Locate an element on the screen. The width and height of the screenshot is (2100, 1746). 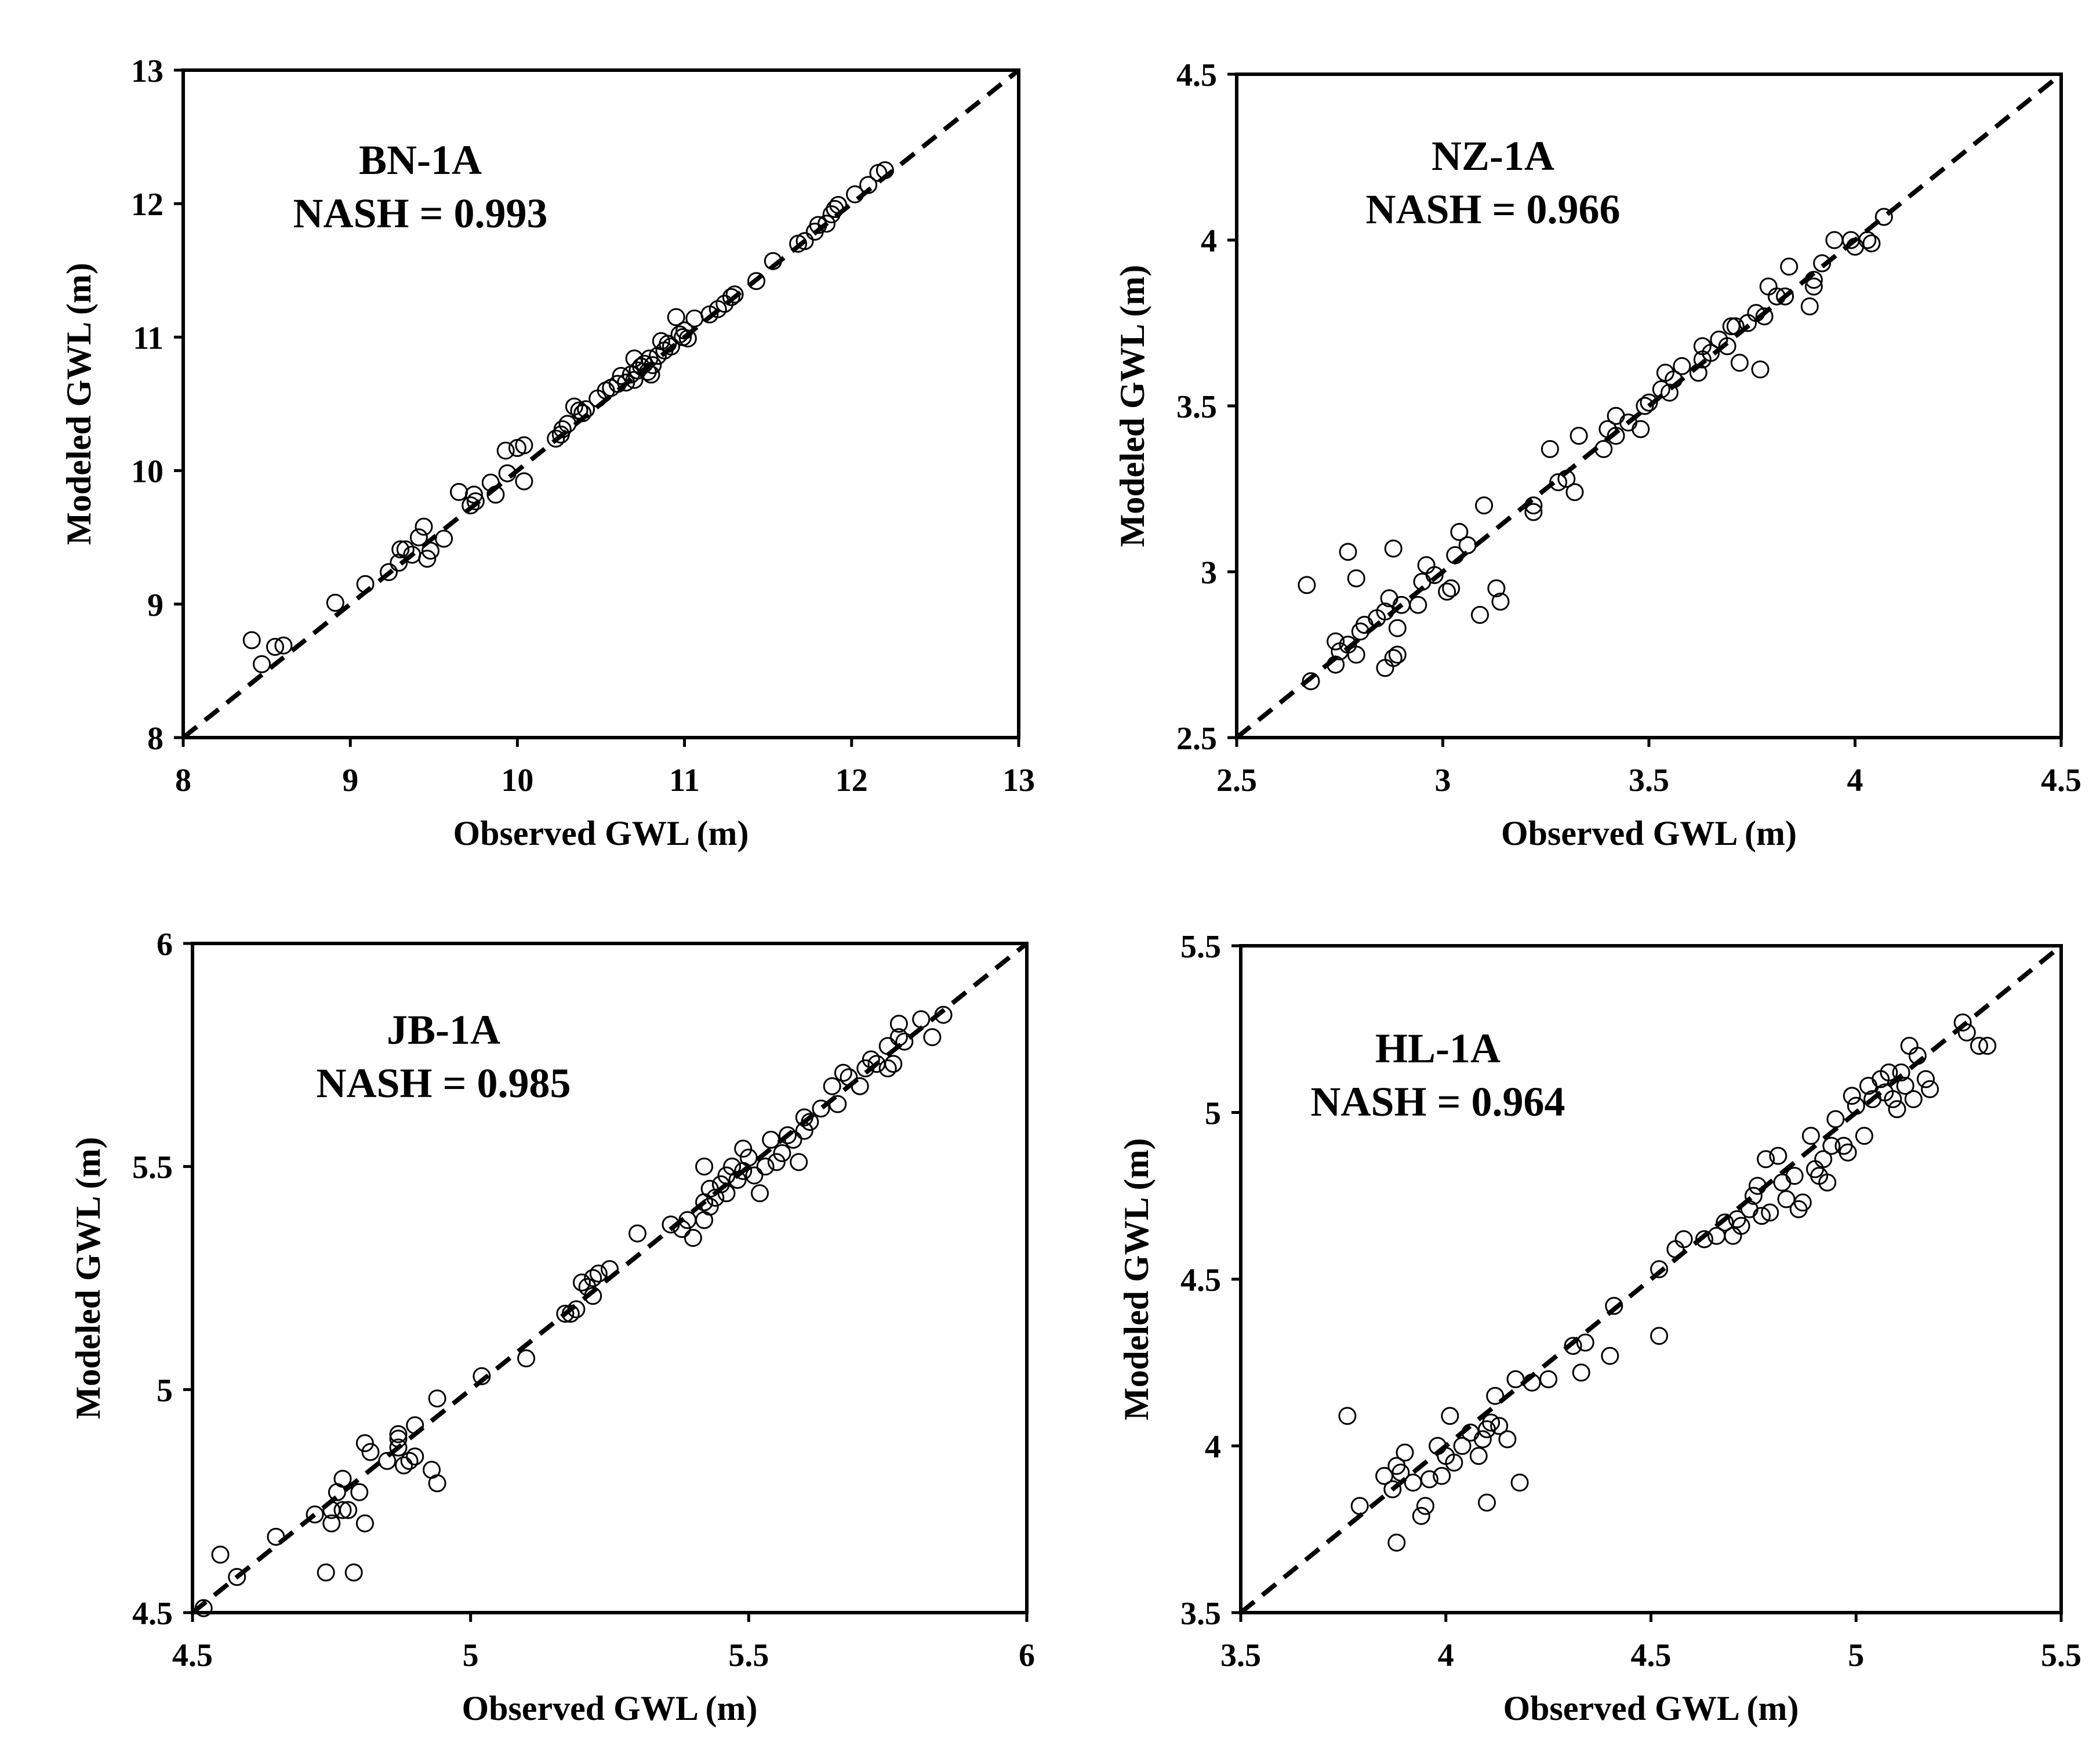
x-tick-label: 12 is located at coordinates (851, 780).